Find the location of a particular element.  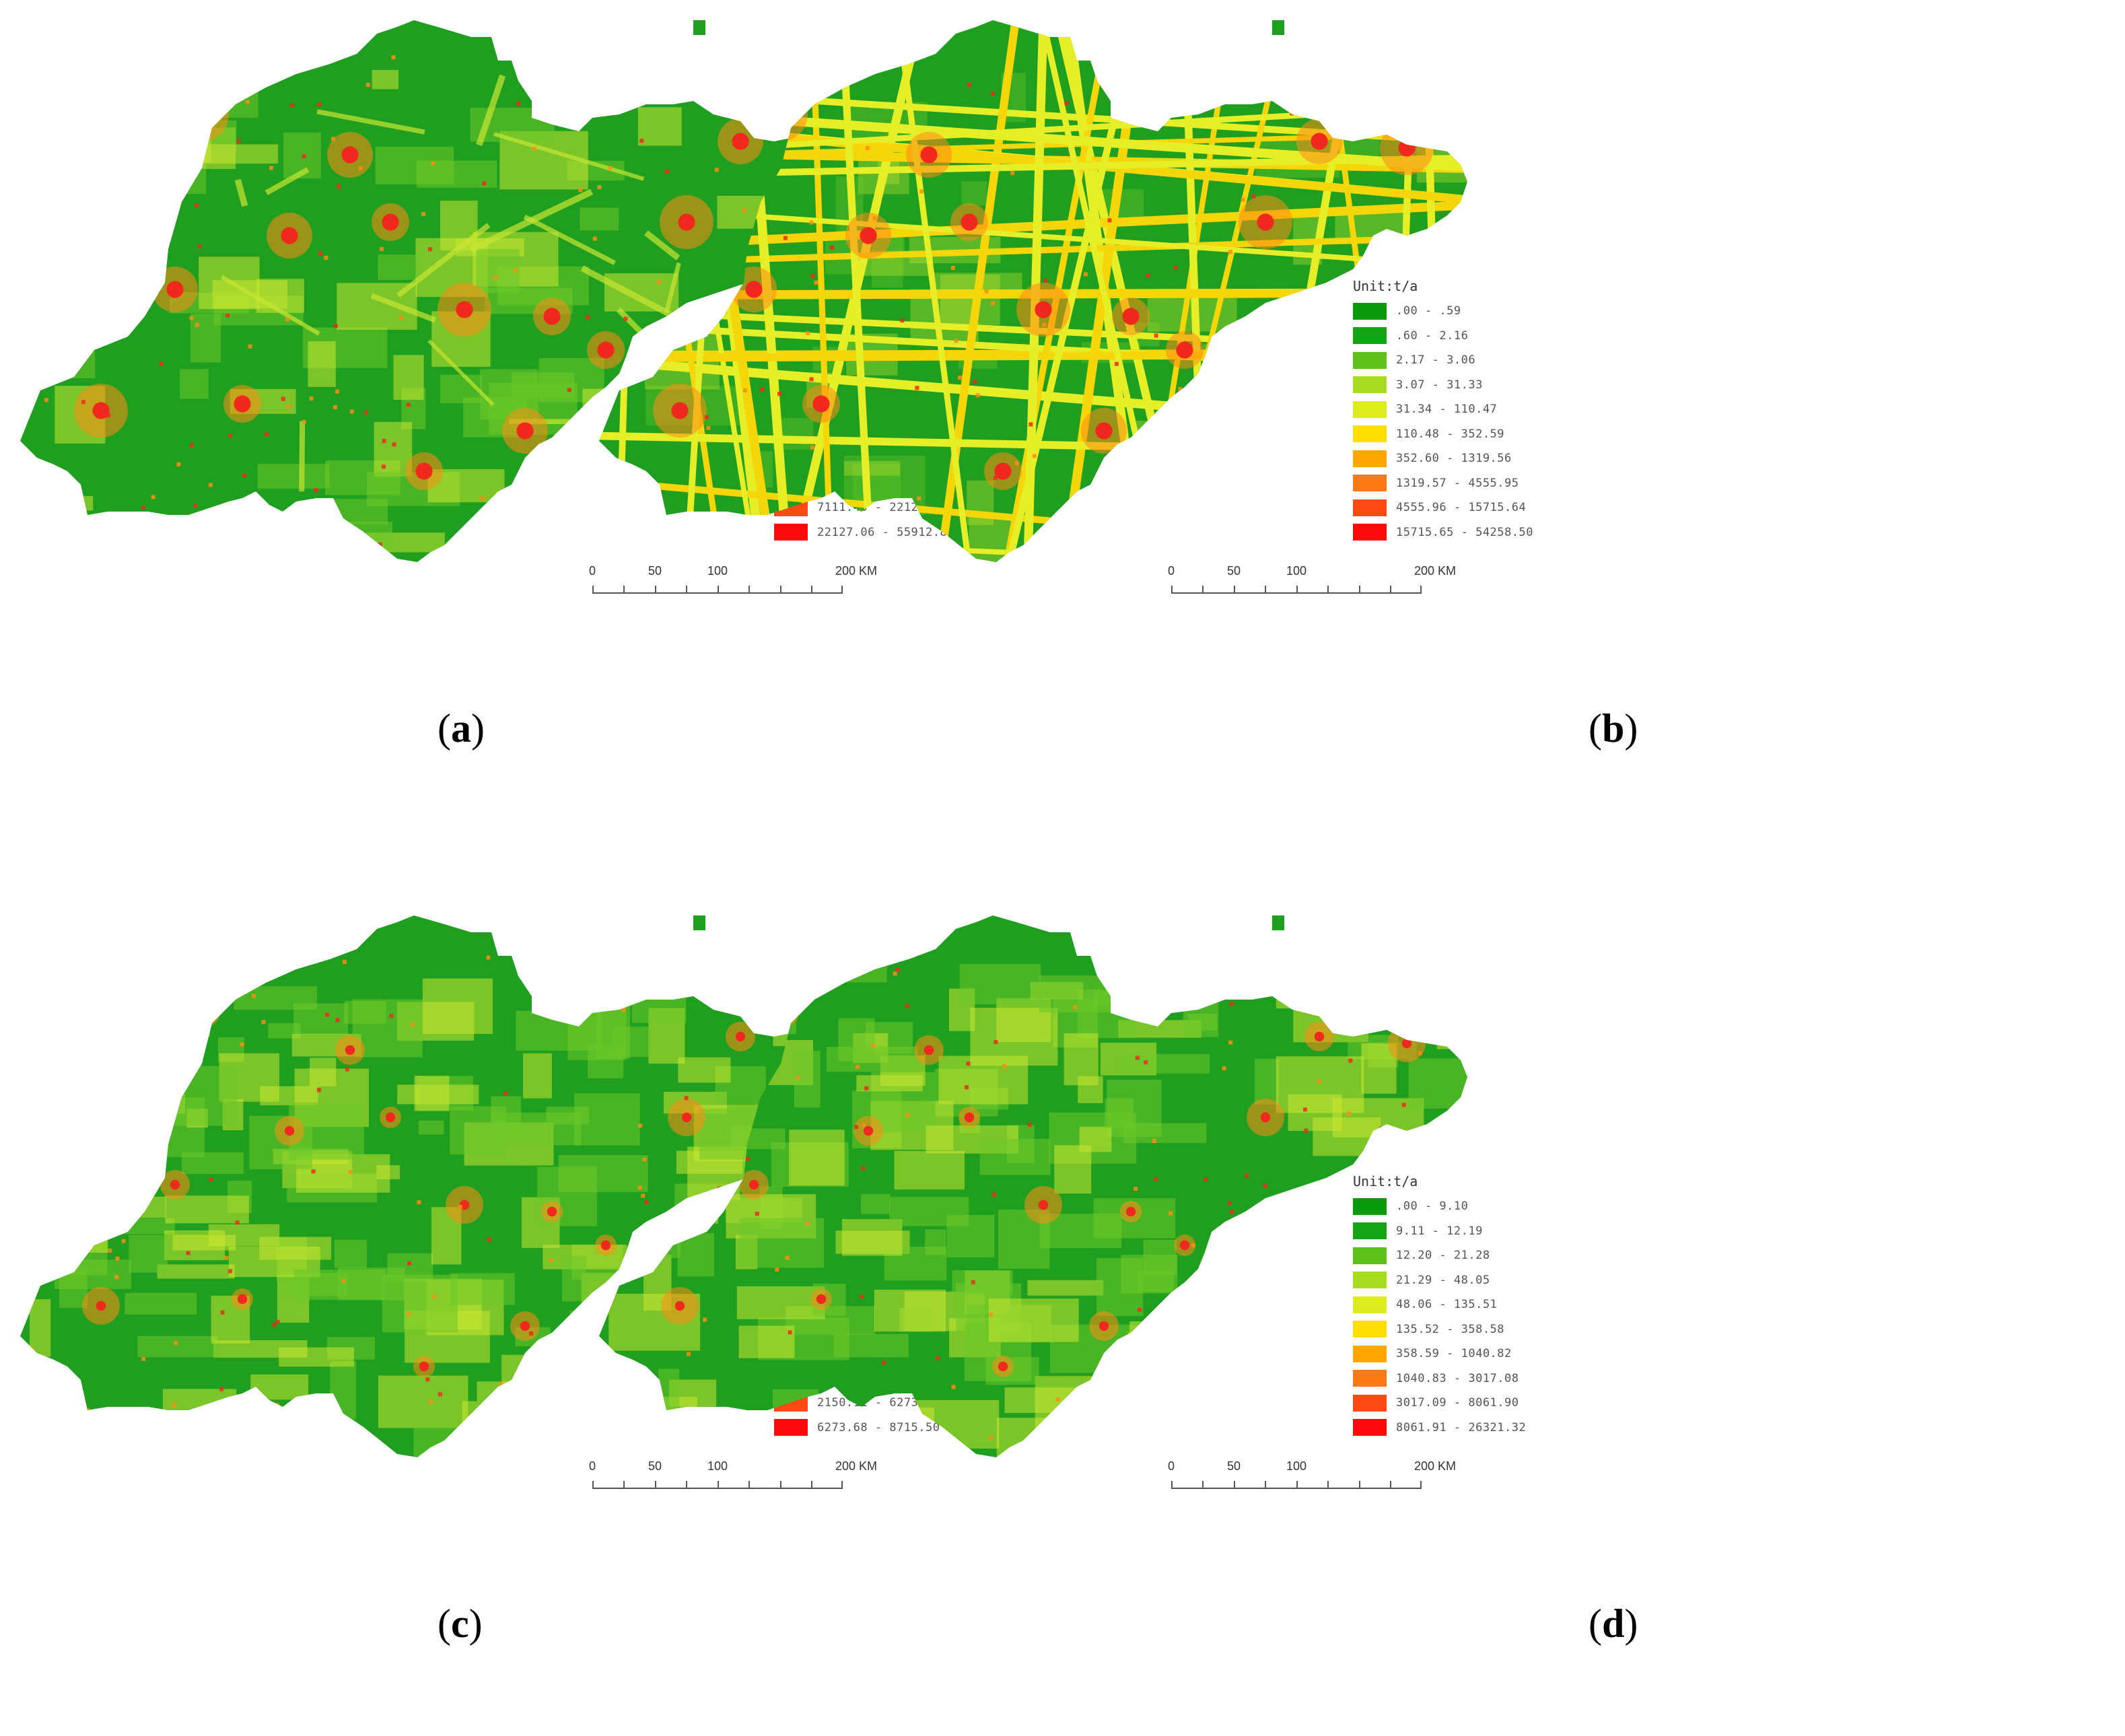

legend-item: .60 - 2.16 is located at coordinates (1450, 336).